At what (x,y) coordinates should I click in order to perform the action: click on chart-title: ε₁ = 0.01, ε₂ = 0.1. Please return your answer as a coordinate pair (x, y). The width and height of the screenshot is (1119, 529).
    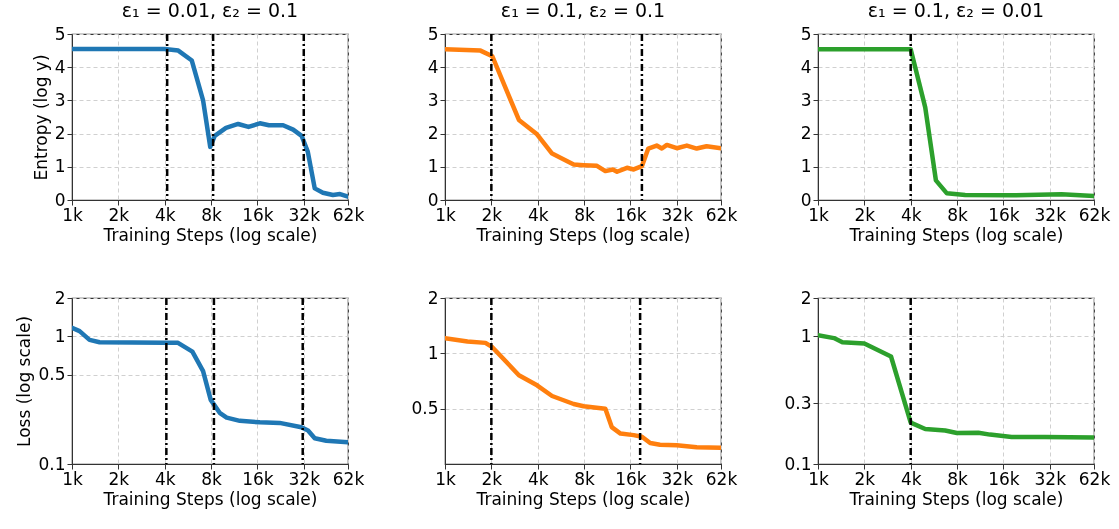
    Looking at the image, I should click on (210, 10).